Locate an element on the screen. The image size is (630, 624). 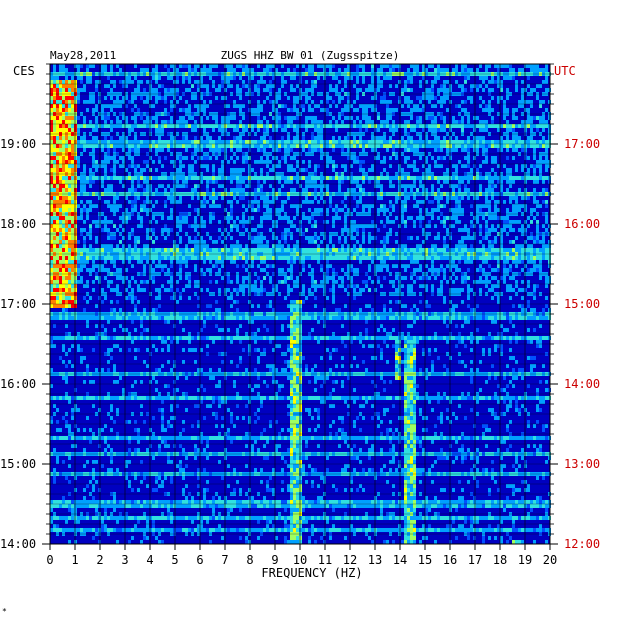
x-tick-label: 19 is located at coordinates (525, 560).